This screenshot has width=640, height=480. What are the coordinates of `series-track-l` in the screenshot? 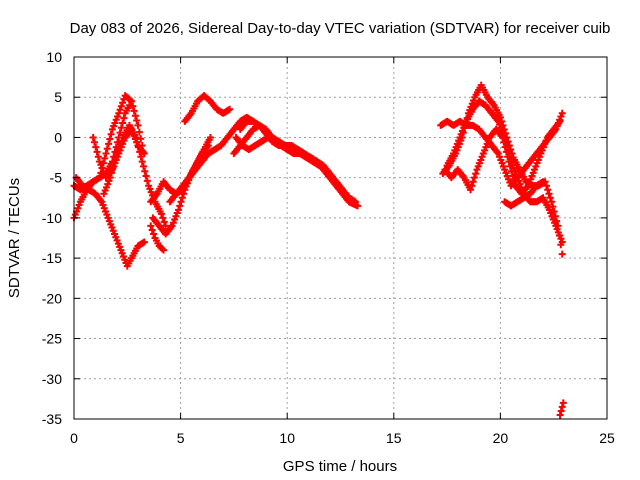 It's located at (299, 163).